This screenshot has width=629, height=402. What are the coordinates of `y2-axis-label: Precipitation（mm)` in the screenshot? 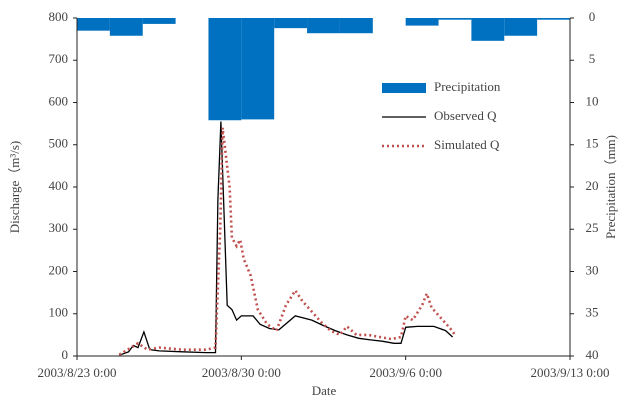 It's located at (610, 187).